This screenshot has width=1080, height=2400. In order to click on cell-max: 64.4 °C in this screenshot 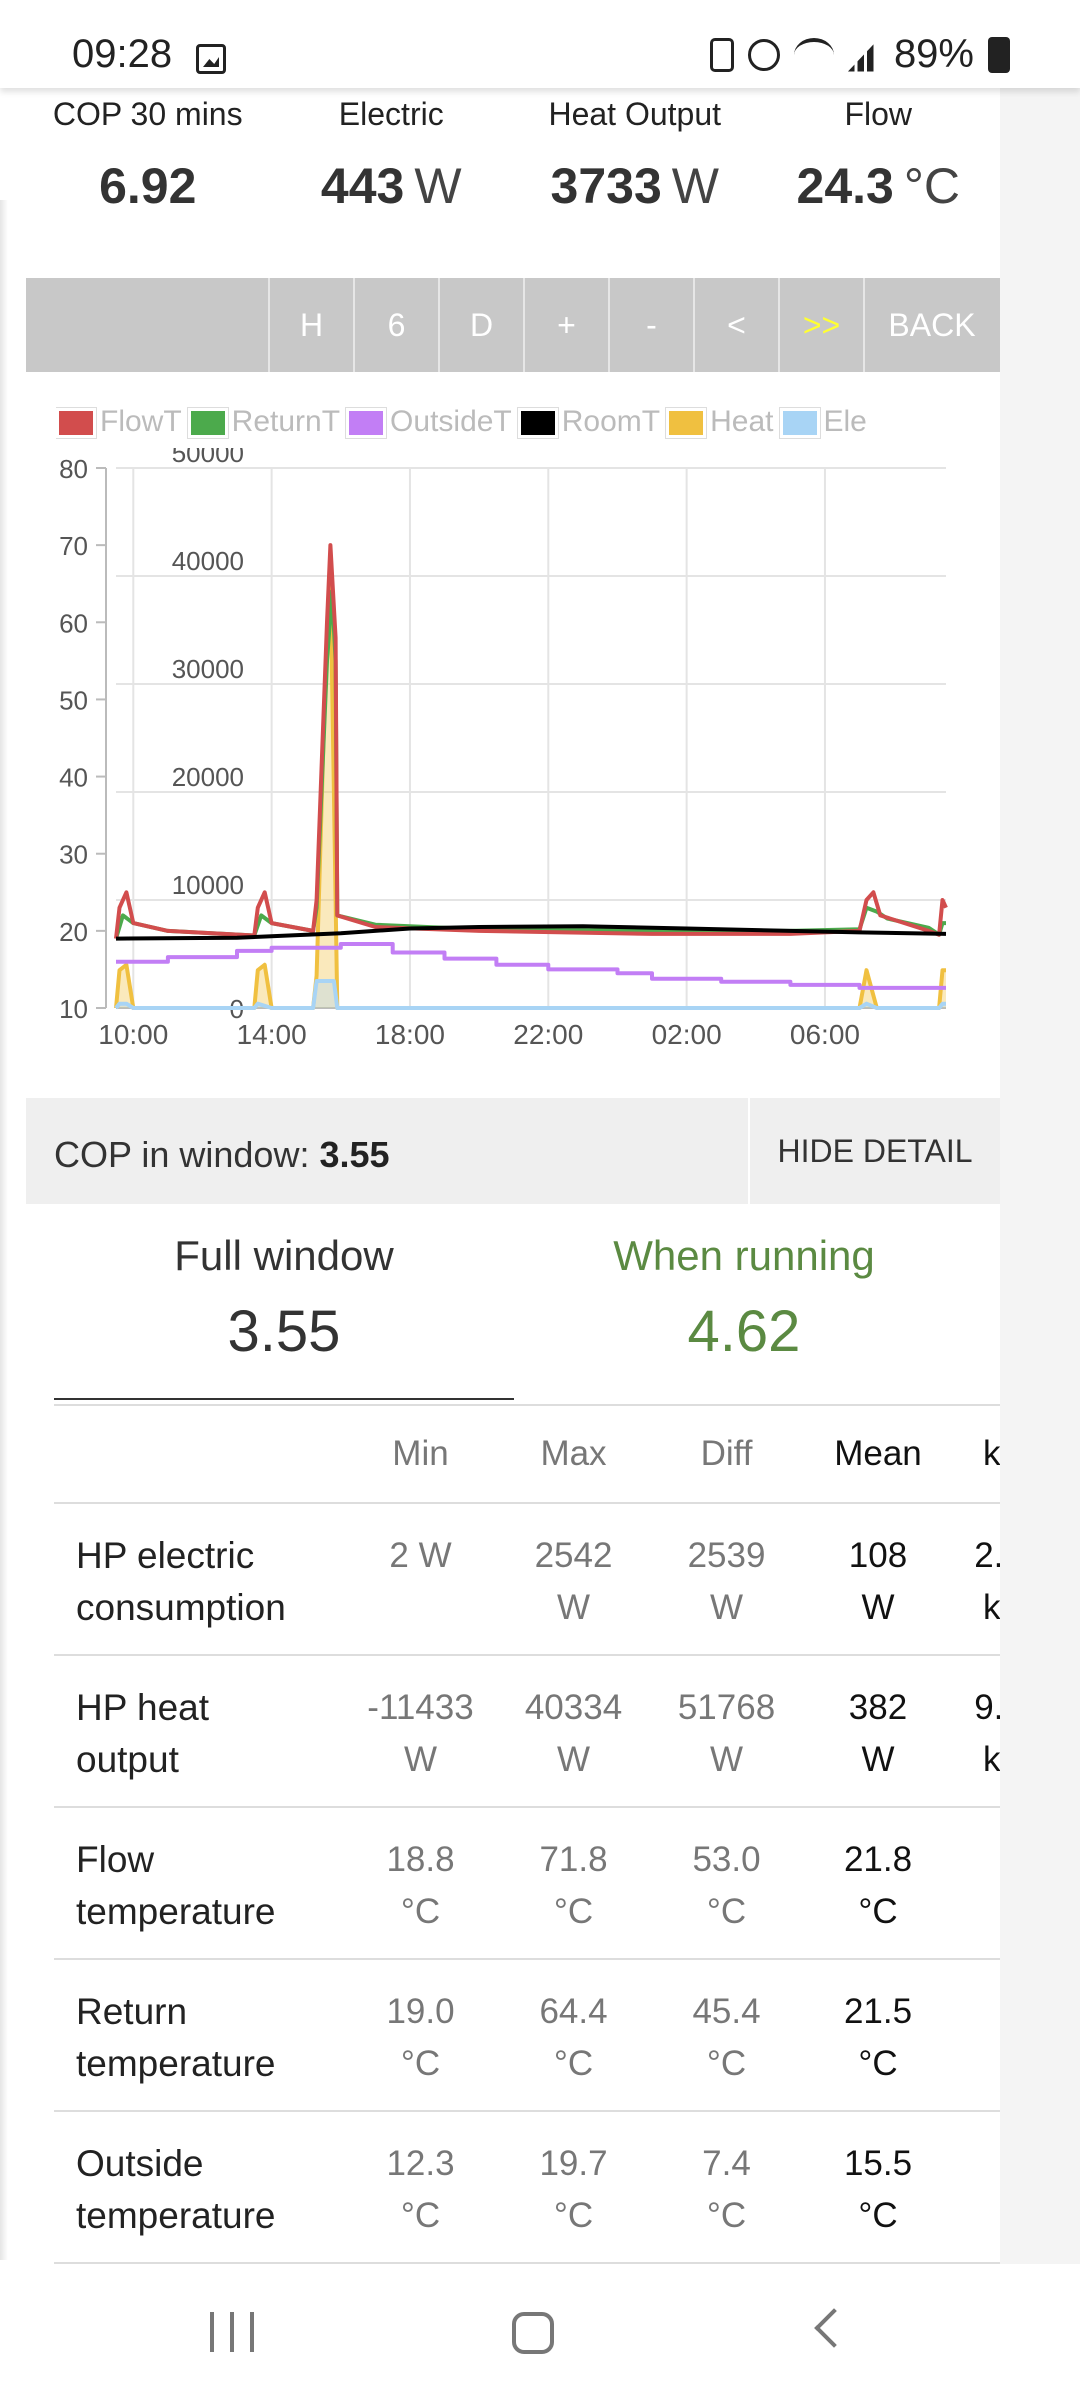, I will do `click(573, 2048)`.